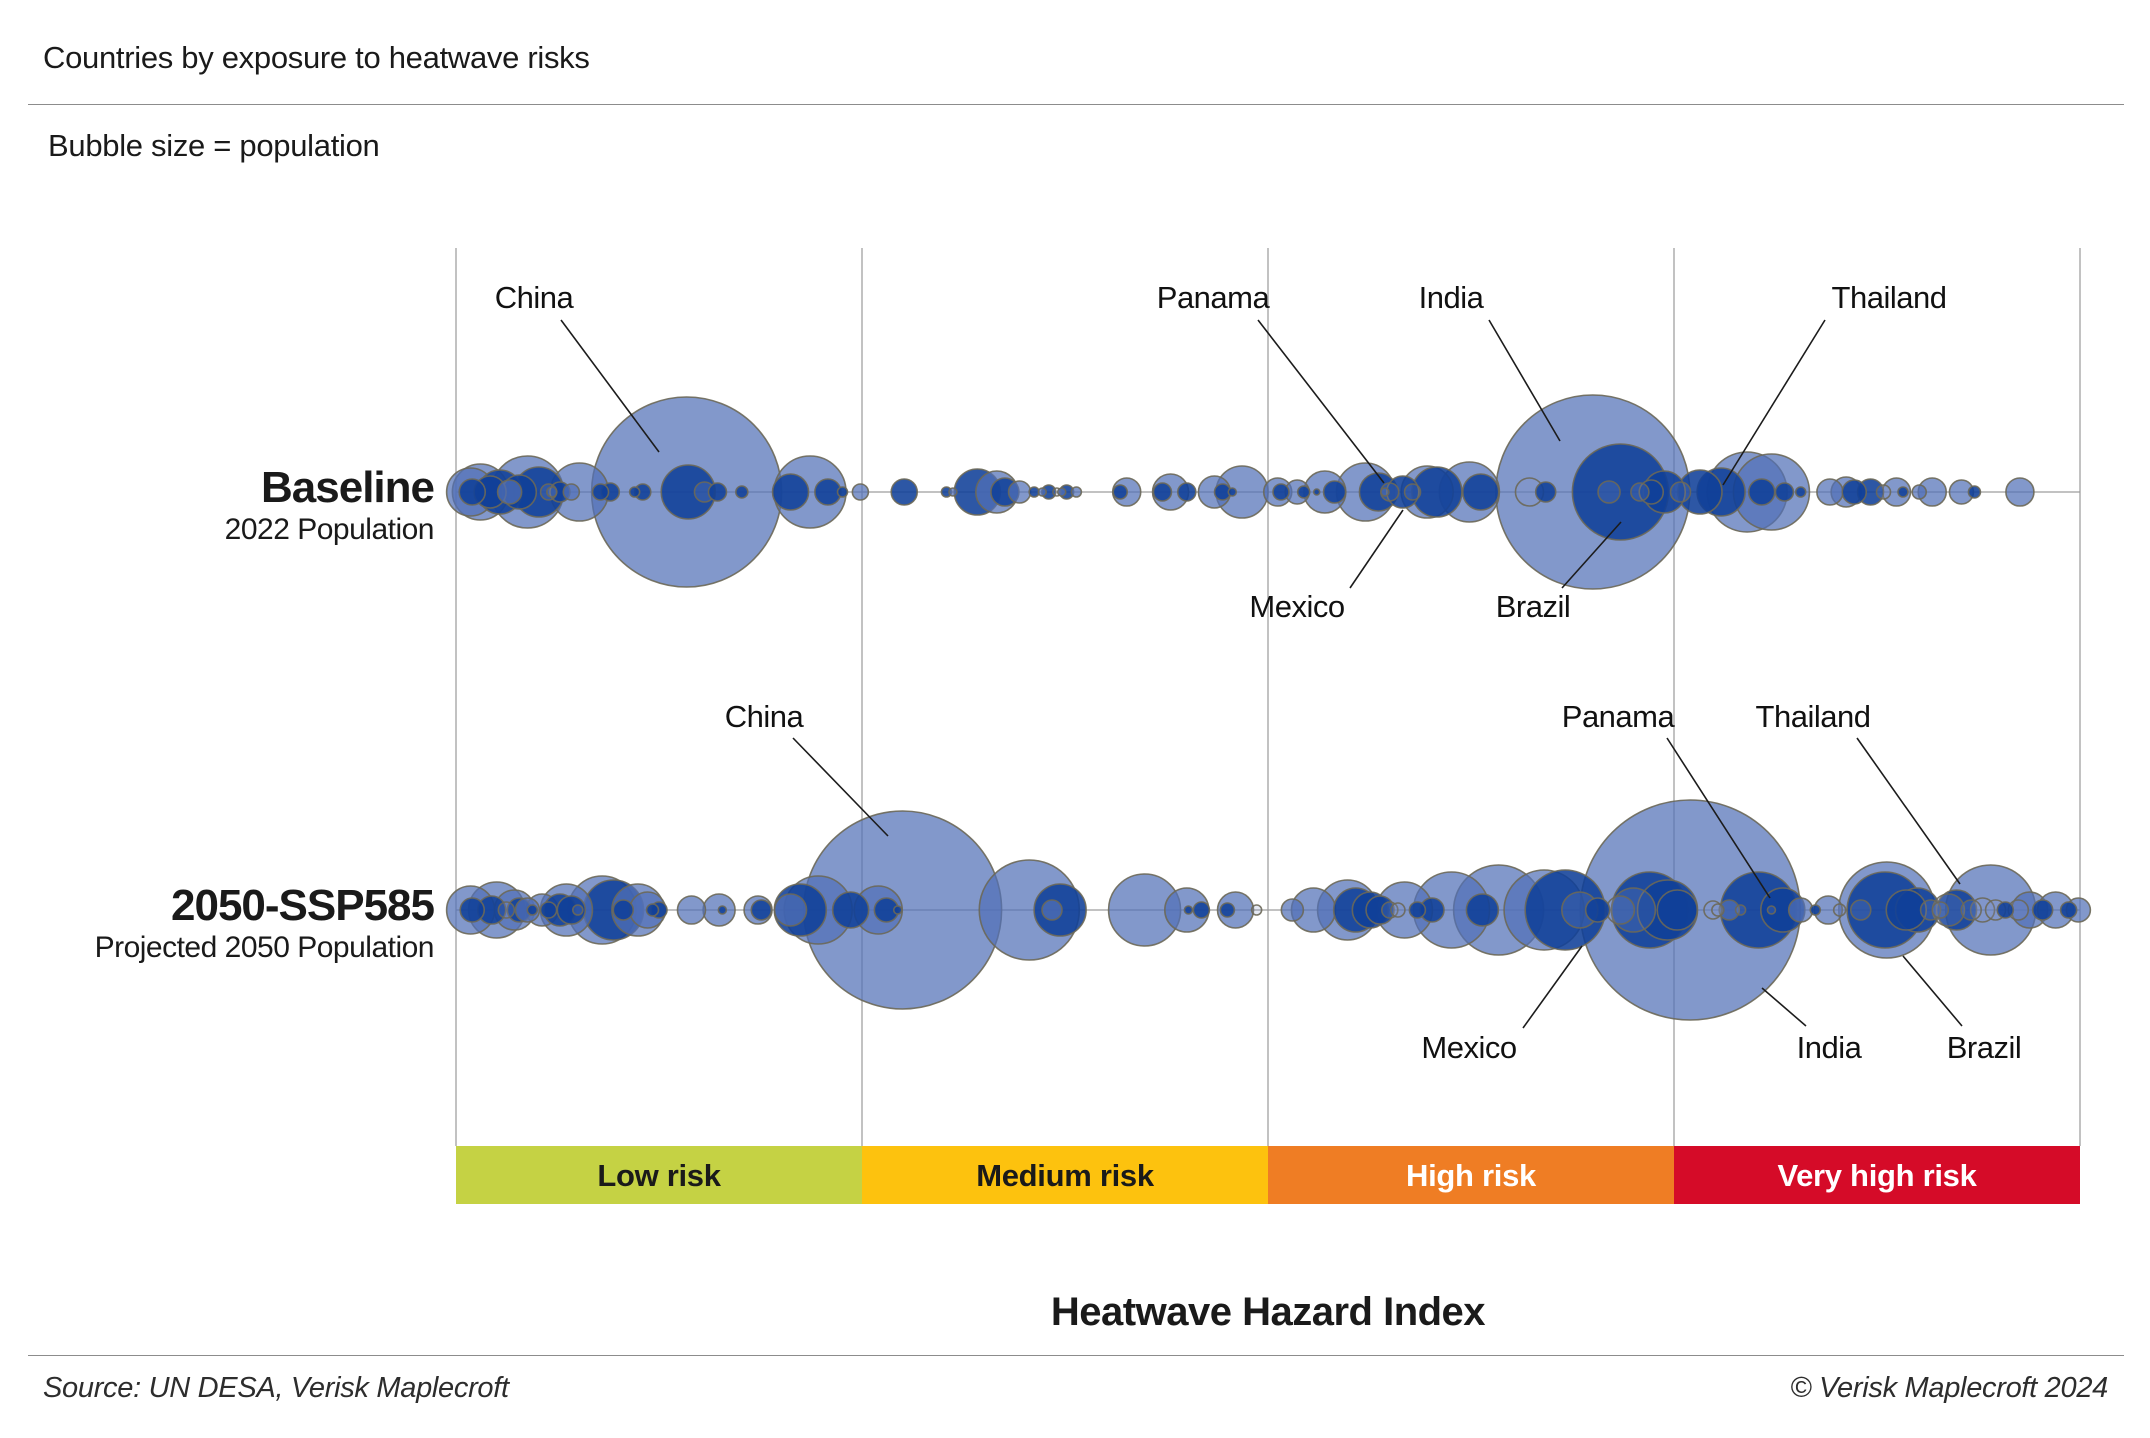 This screenshot has height=1438, width=2150. What do you see at coordinates (303, 905) in the screenshot?
I see `row-label-2050-title: 2050-SSP585` at bounding box center [303, 905].